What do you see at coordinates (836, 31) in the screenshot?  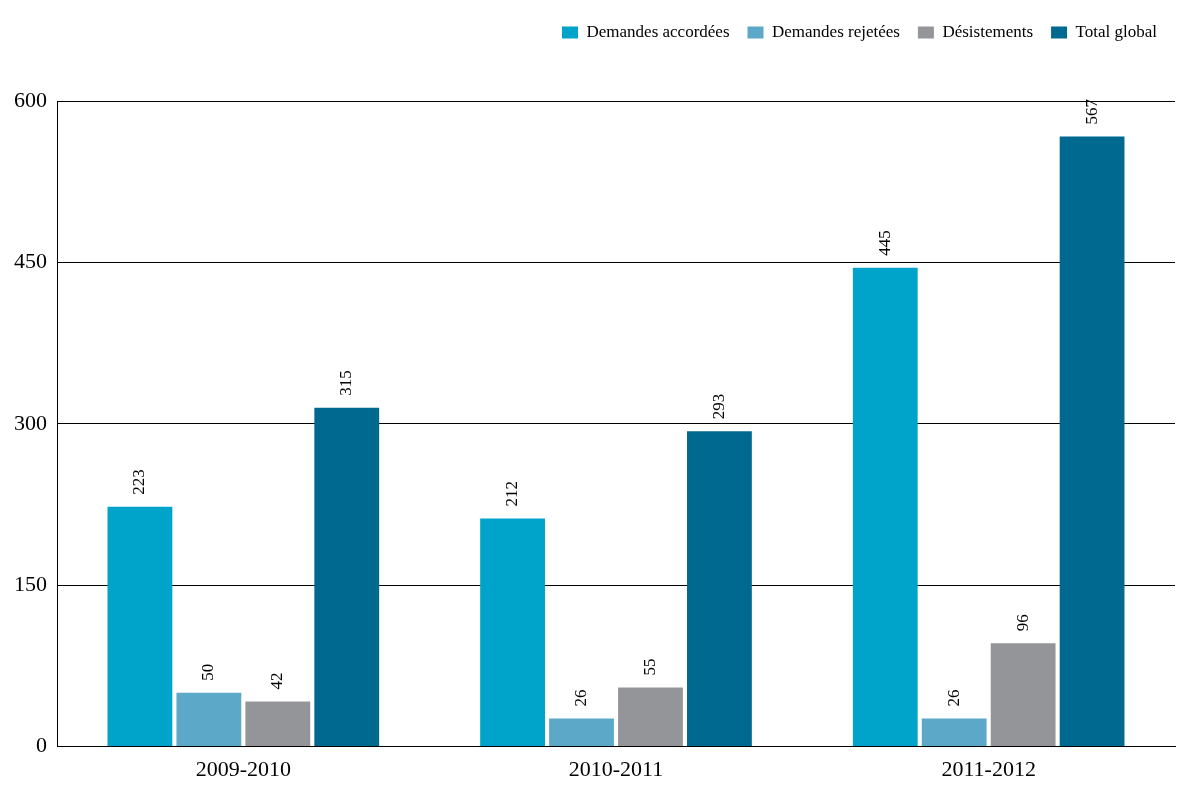 I see `legend-label: Demandes rejetées` at bounding box center [836, 31].